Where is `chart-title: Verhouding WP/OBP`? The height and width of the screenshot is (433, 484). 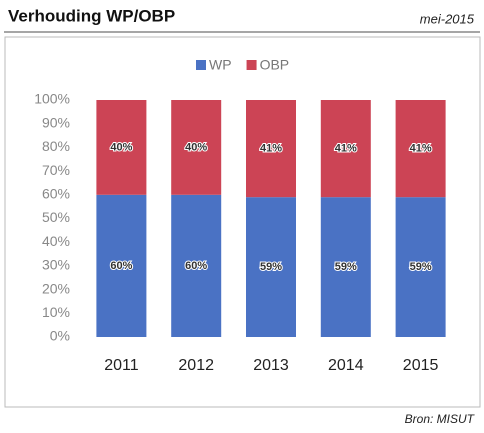 chart-title: Verhouding WP/OBP is located at coordinates (91, 15).